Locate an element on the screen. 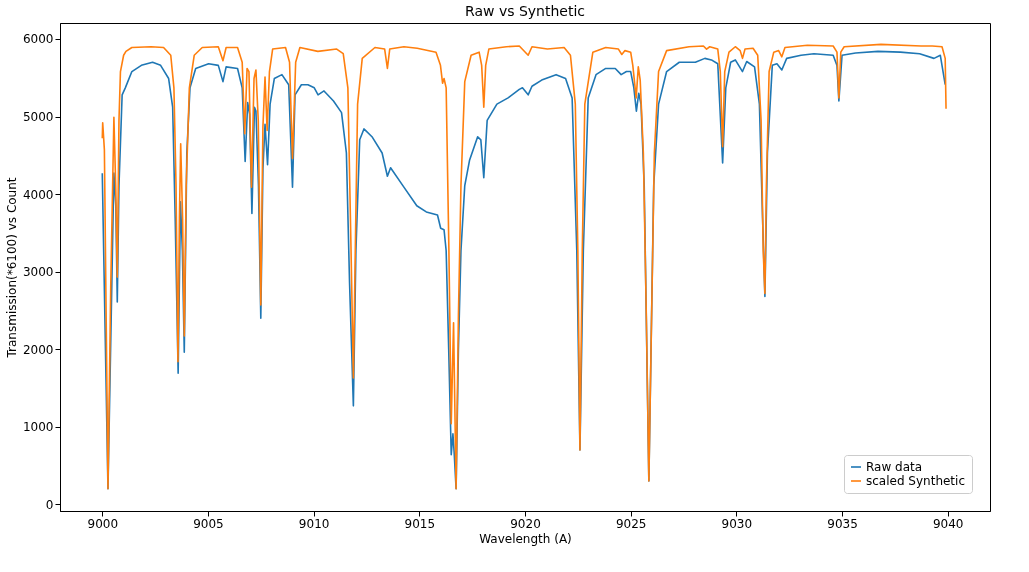 This screenshot has height=572, width=1029. x-tick-label: 9005 is located at coordinates (208, 523).